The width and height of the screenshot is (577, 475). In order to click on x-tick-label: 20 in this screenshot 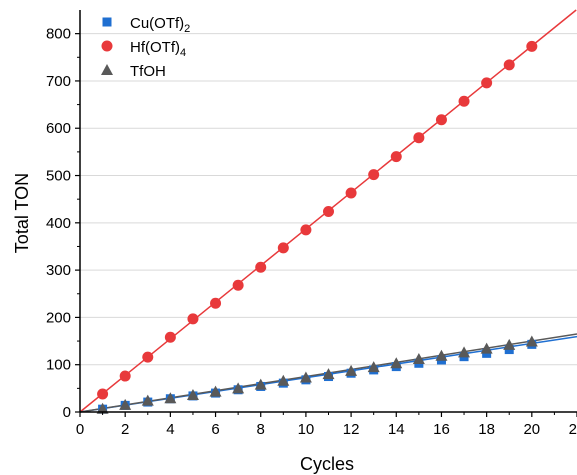, I will do `click(531, 429)`.